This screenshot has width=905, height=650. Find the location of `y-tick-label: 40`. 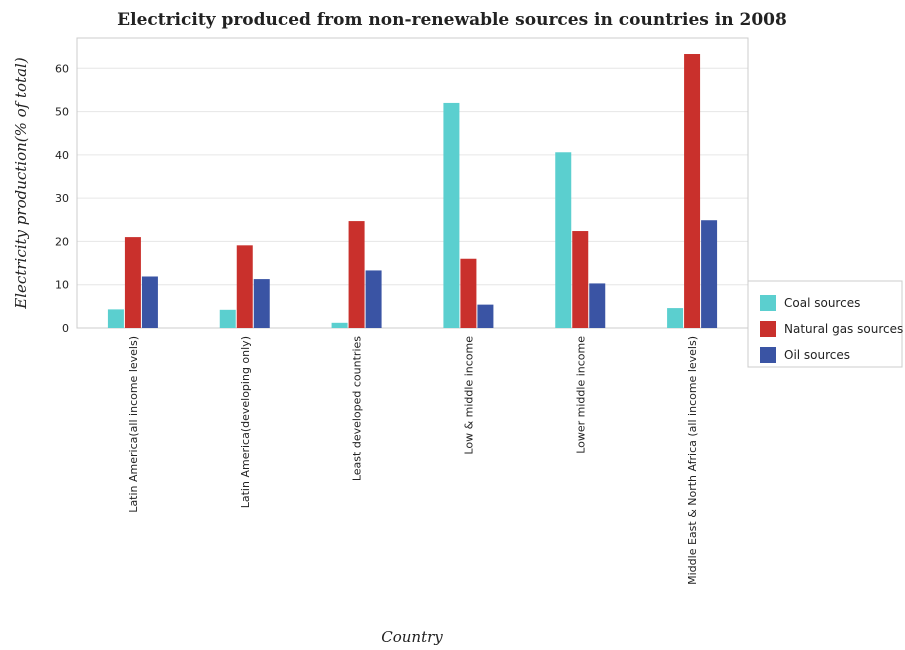

y-tick-label: 40 is located at coordinates (62, 155).